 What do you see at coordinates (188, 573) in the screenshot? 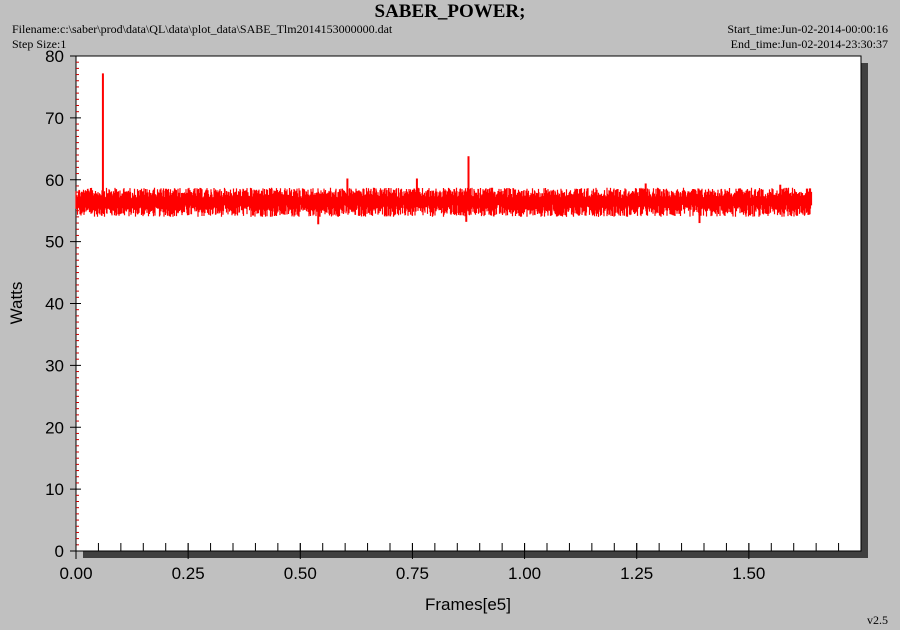
I see `x-tick-label: 0.25` at bounding box center [188, 573].